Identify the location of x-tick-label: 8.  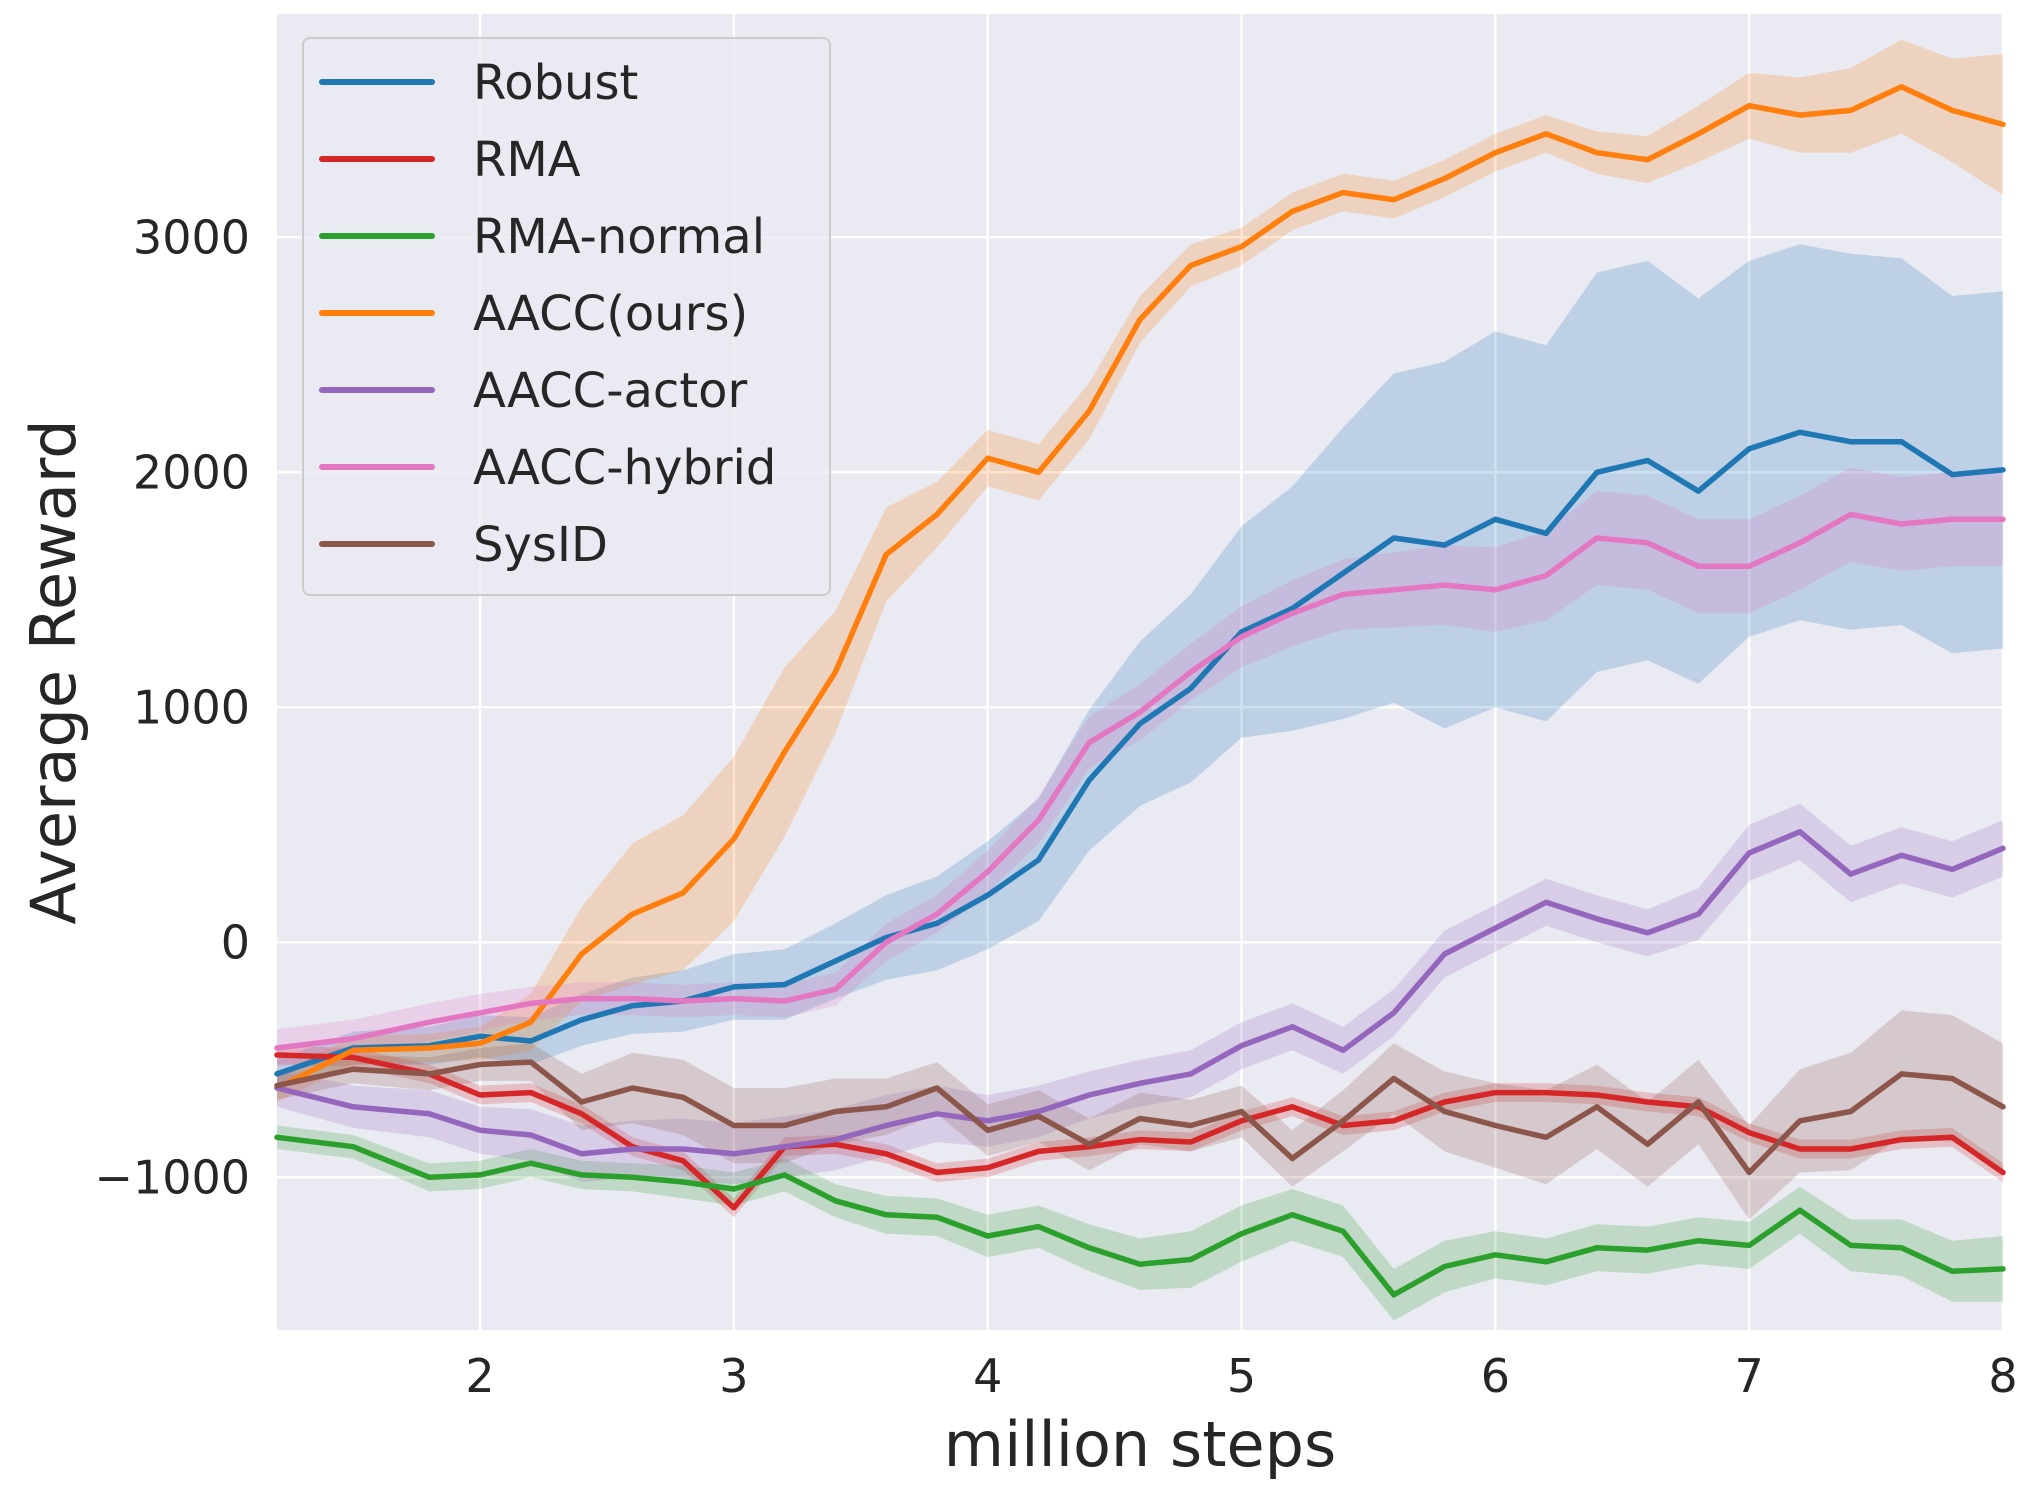
(2002, 1376).